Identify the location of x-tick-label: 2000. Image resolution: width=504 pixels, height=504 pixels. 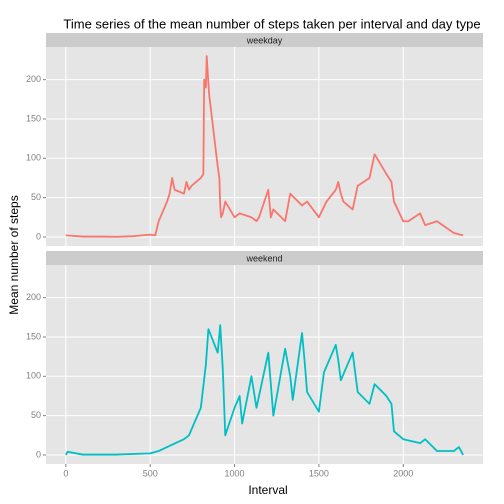
(403, 473).